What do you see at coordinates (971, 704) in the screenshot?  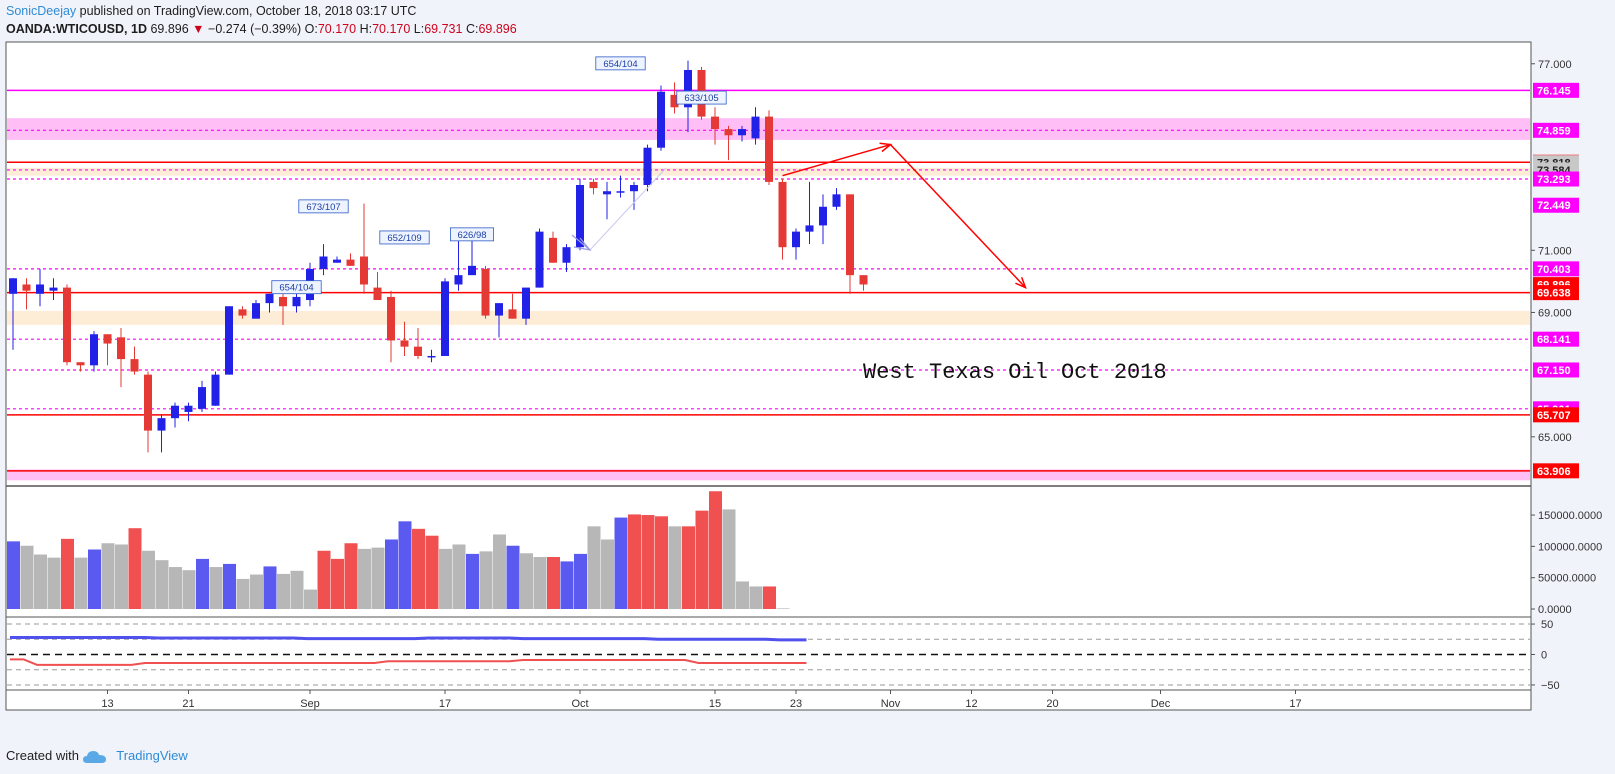 I see `time-tick-label: 12` at bounding box center [971, 704].